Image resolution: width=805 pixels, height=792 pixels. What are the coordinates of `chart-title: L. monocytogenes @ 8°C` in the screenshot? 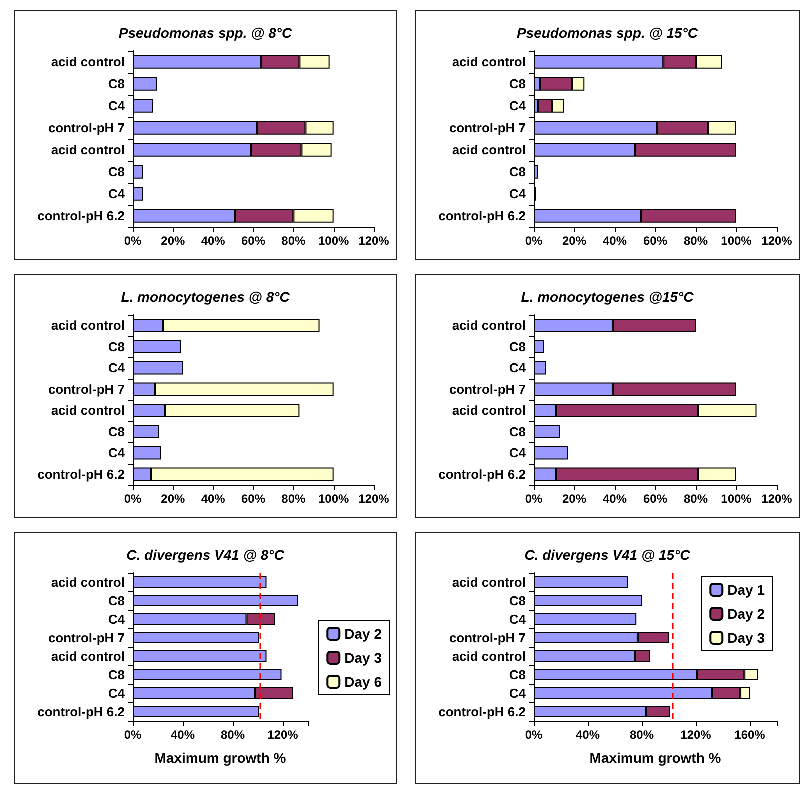 It's located at (206, 297).